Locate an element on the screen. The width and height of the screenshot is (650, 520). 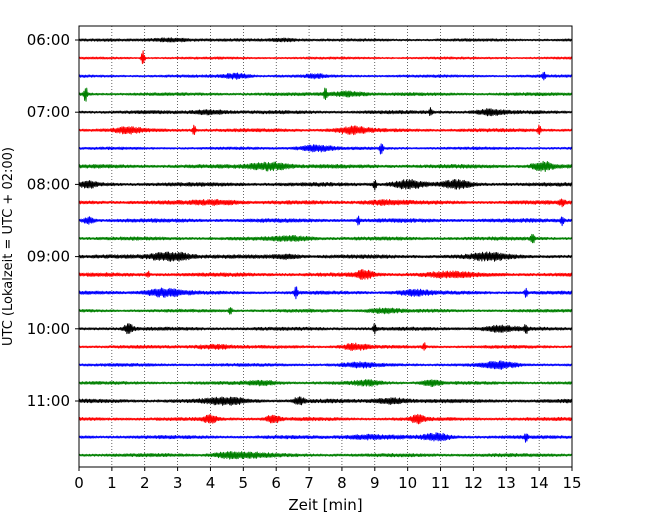
y-axis-ticks: 06:00 07:00 08:00 09:00 10:00 11:00 is located at coordinates (53, 220).